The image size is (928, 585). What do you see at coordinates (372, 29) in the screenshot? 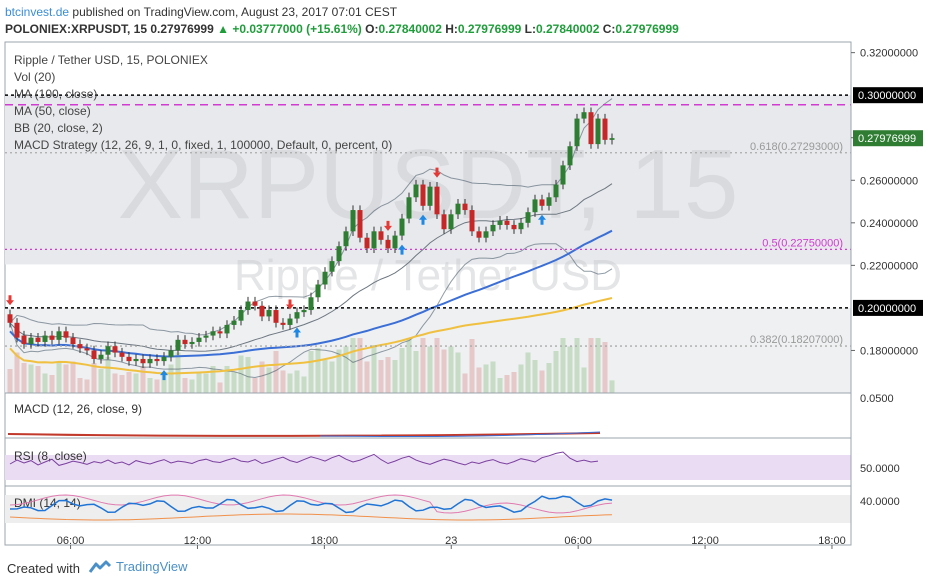
I see `open-label: O:` at bounding box center [372, 29].